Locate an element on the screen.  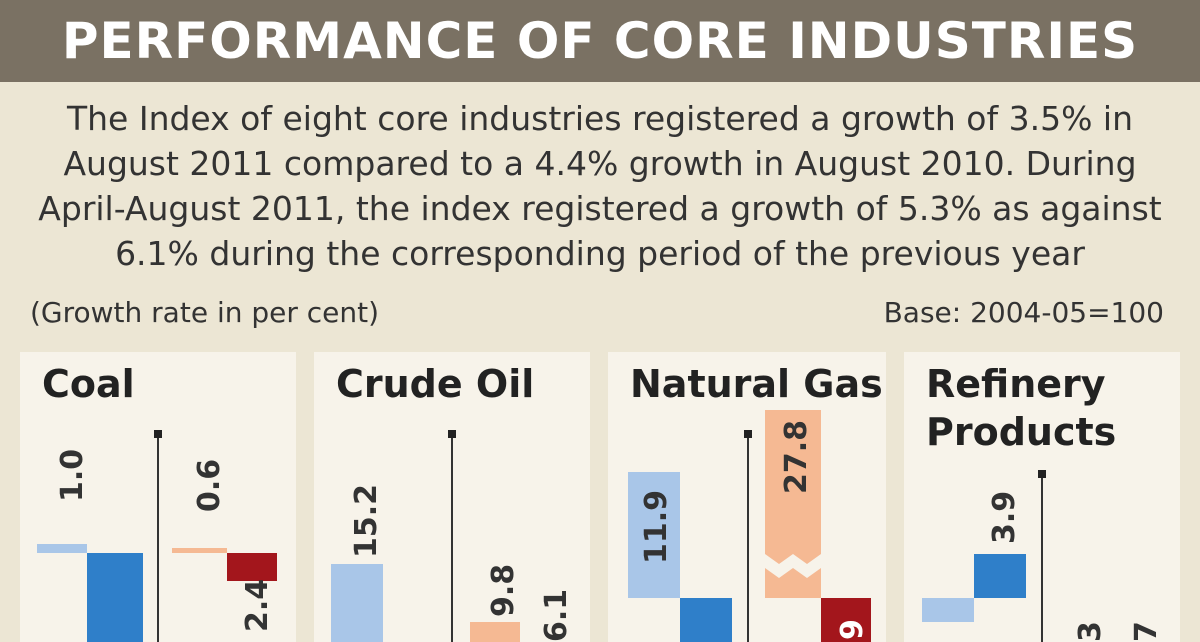
crude-oil-label-4: 6.1 is located at coordinates (556, 615).